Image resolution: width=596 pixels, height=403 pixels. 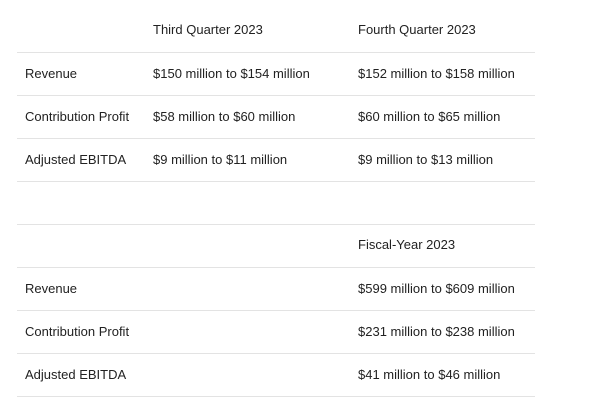 What do you see at coordinates (407, 244) in the screenshot?
I see `column-header: Fiscal-Year 2023` at bounding box center [407, 244].